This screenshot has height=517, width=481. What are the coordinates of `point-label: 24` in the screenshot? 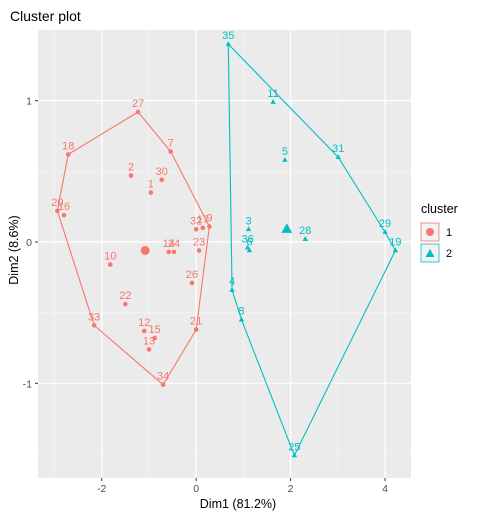 It's located at (174, 244).